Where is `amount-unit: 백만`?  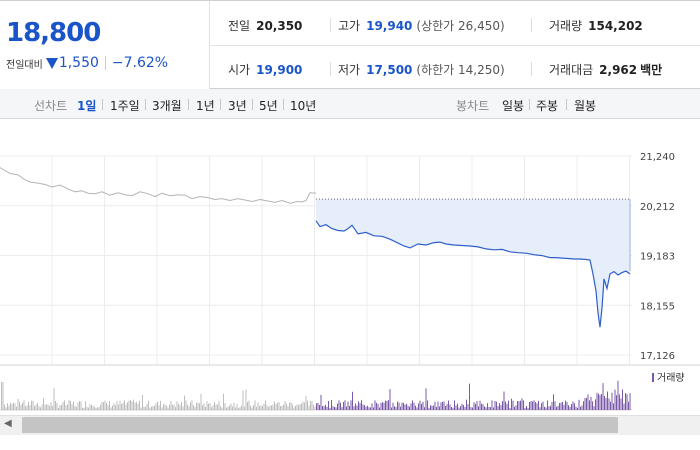
amount-unit: 백만 is located at coordinates (651, 70).